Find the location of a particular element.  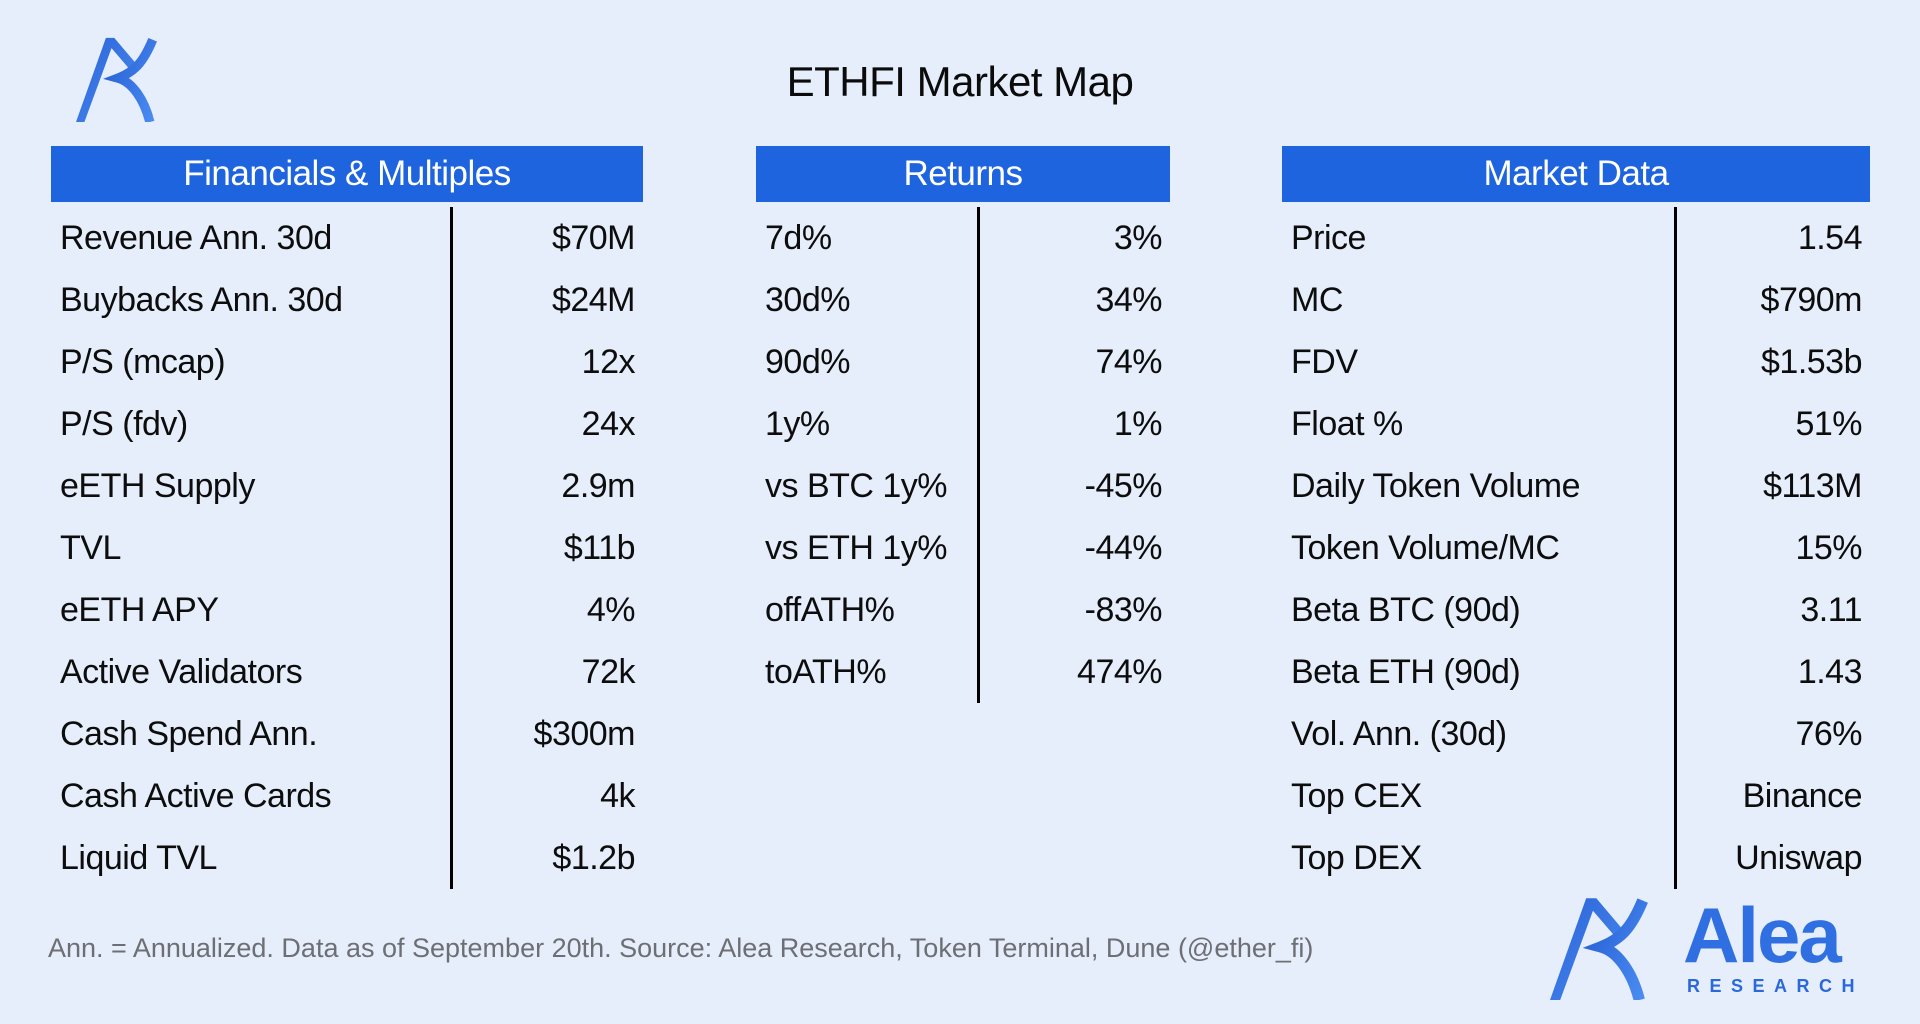

table-row: Daily Token Volume $113M is located at coordinates (1576, 486).